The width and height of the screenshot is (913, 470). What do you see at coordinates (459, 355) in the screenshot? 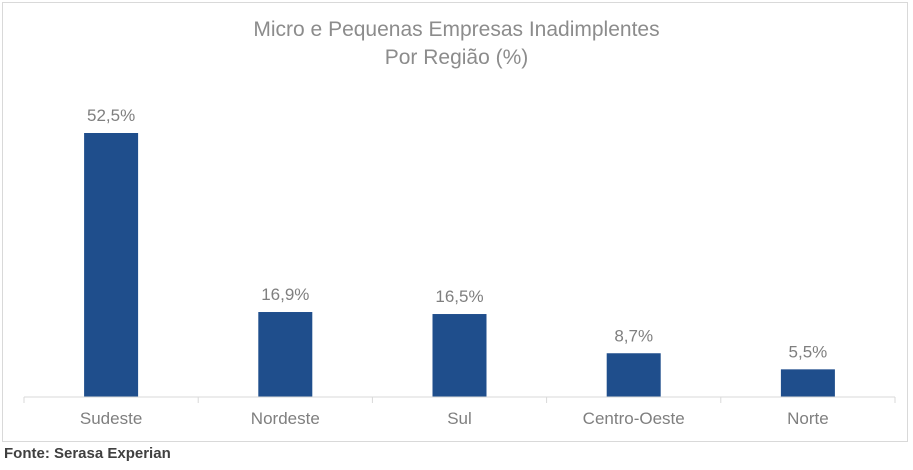
I see `bar-sul` at bounding box center [459, 355].